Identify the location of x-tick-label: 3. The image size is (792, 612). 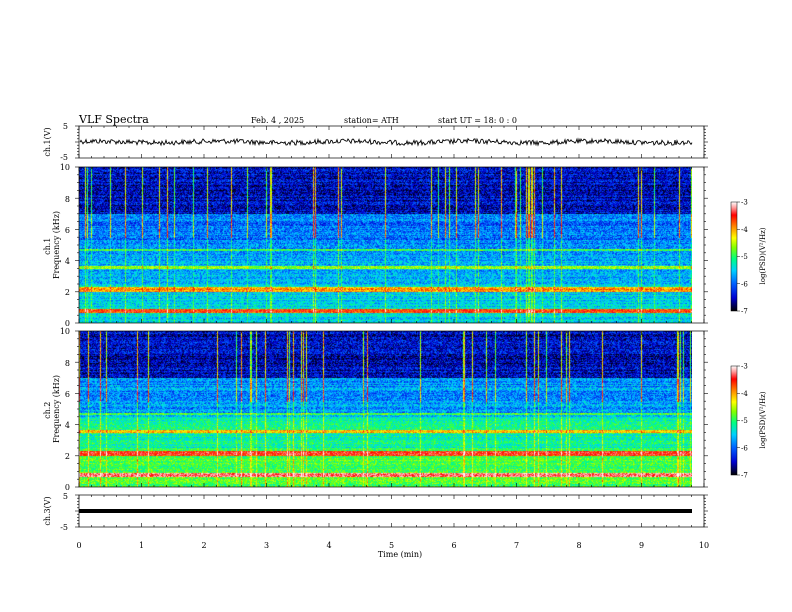
(266, 545).